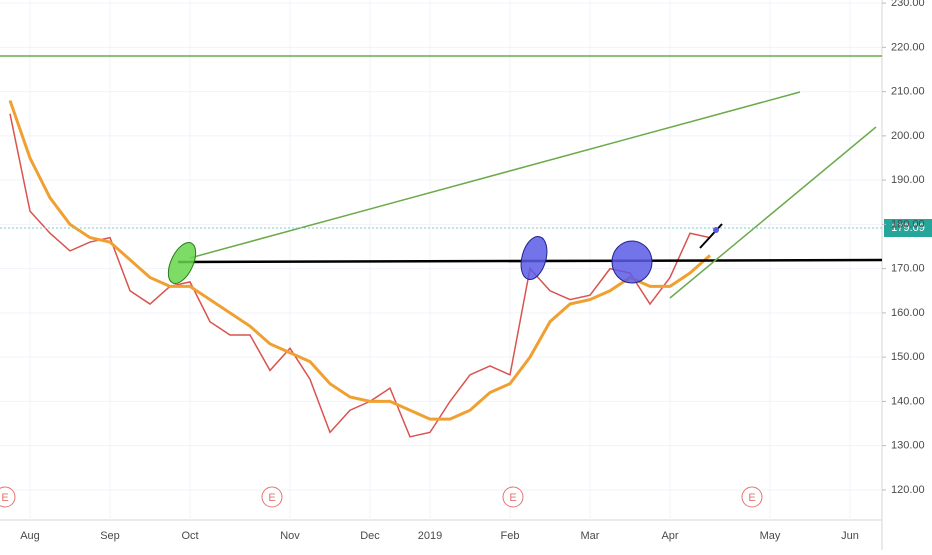 The image size is (932, 555). Describe the element at coordinates (908, 313) in the screenshot. I see `y-tick-label: 160.00` at that location.